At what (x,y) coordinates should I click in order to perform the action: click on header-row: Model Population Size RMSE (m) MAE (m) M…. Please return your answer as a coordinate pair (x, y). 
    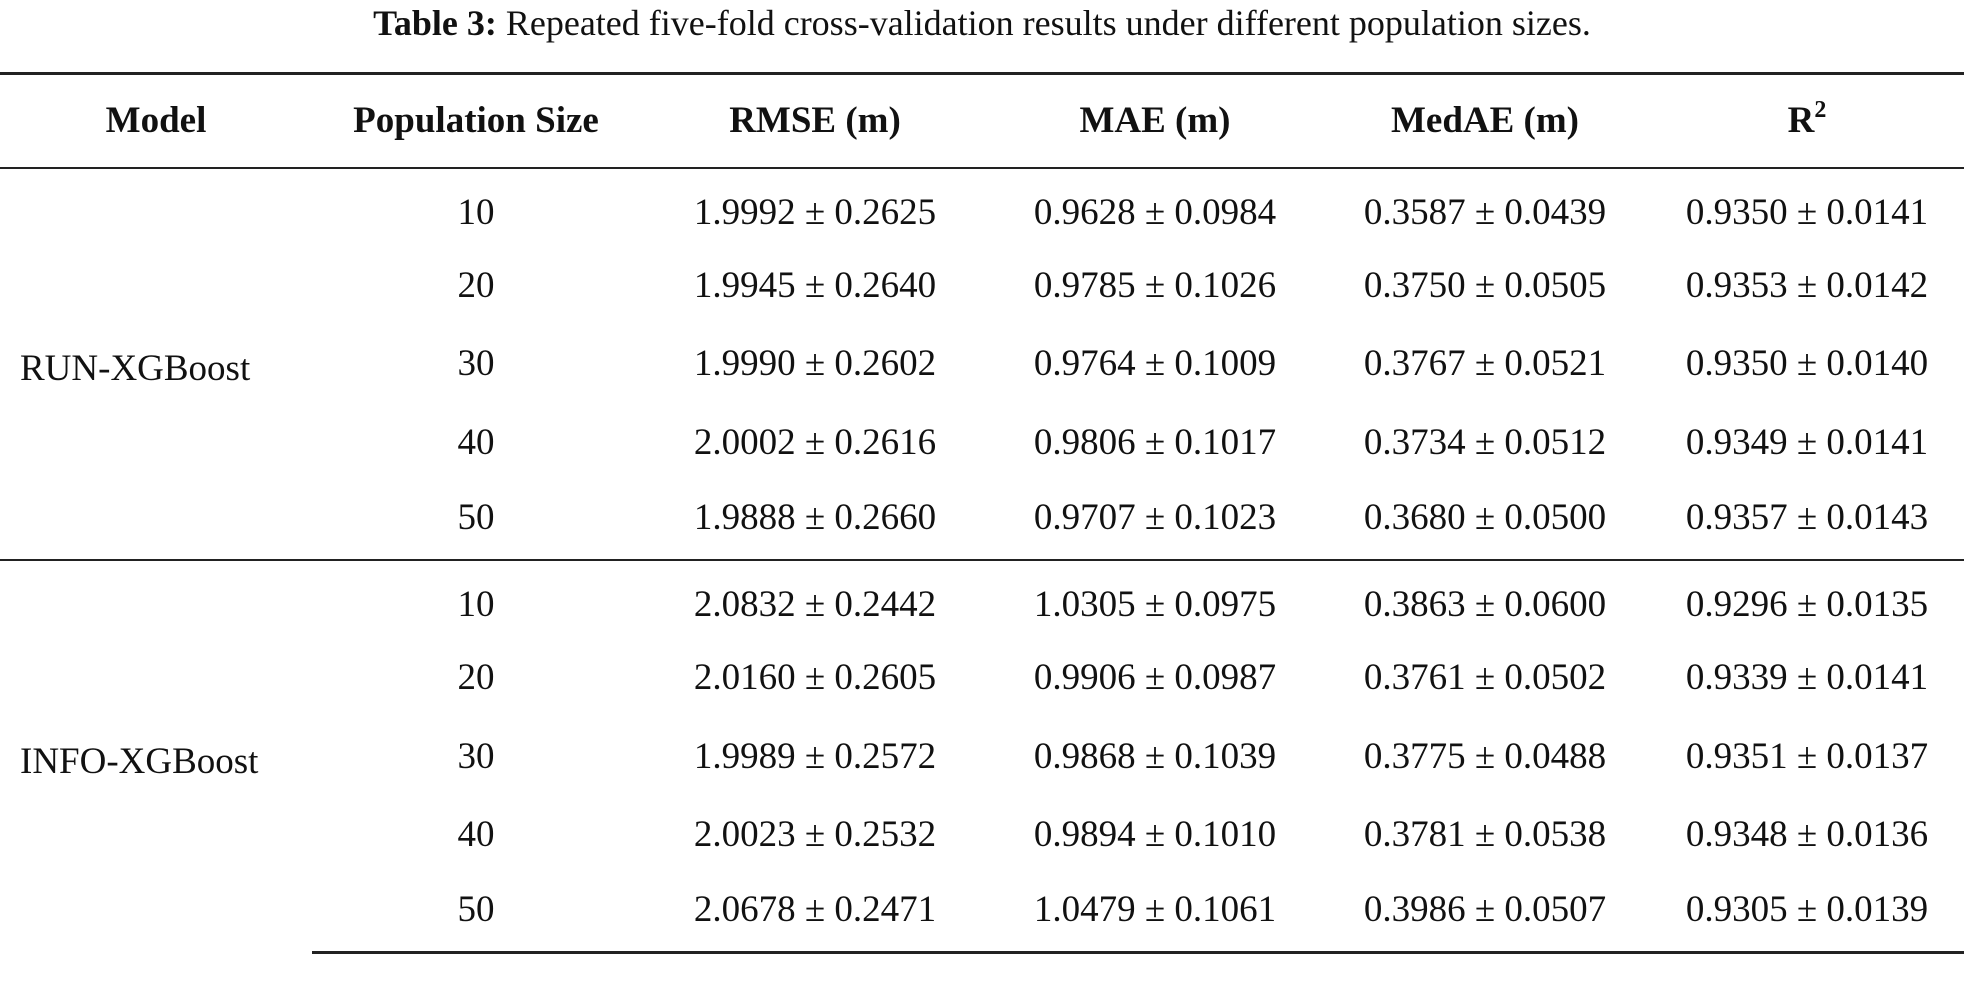
    Looking at the image, I should click on (982, 121).